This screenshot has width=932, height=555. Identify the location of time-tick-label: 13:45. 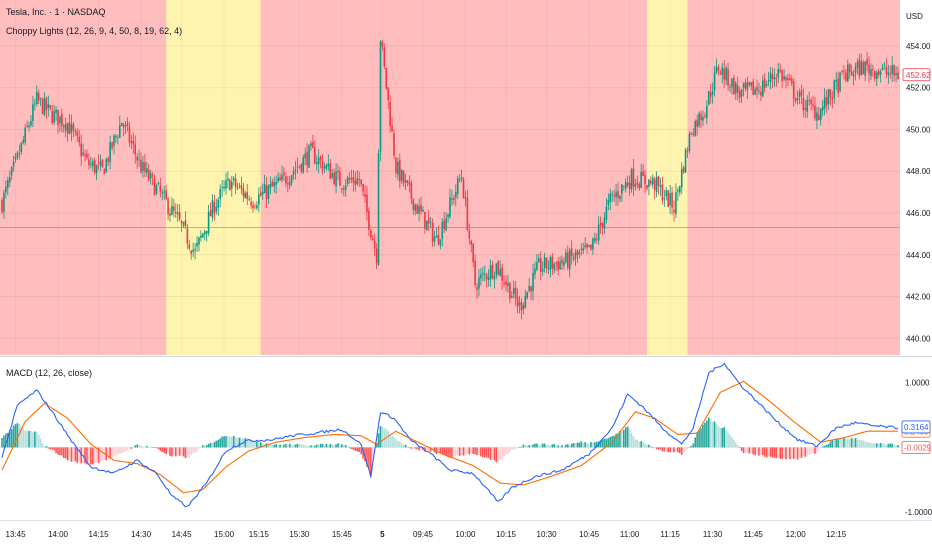
(16, 534).